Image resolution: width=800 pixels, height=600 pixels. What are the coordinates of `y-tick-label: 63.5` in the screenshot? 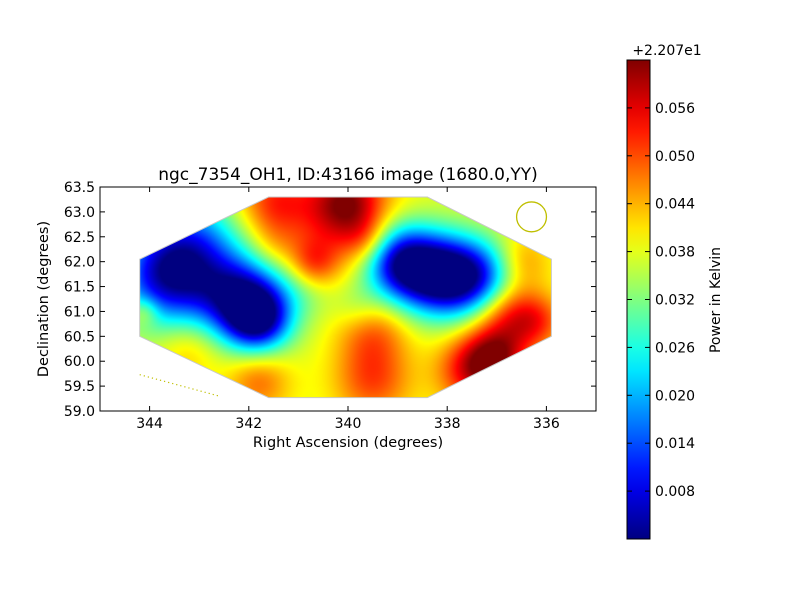 It's located at (79, 188).